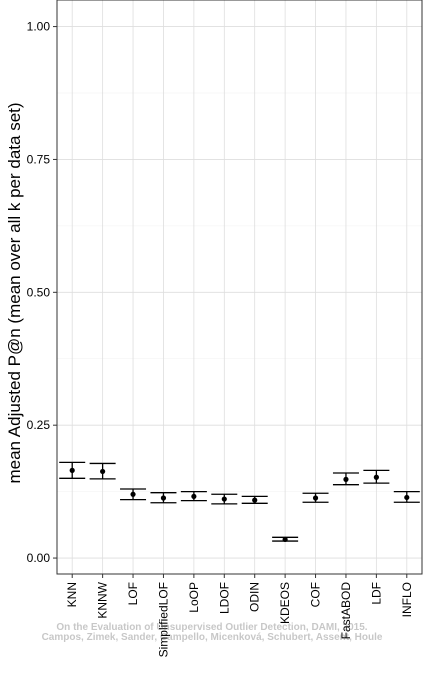 This screenshot has width=424, height=673. What do you see at coordinates (39, 292) in the screenshot?
I see `y-tick-label: 0.50` at bounding box center [39, 292].